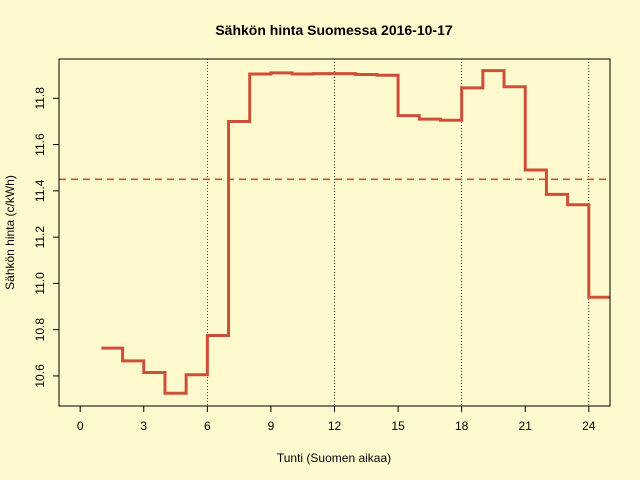 The image size is (640, 480). What do you see at coordinates (40, 376) in the screenshot?
I see `y-tick-label: 10.6` at bounding box center [40, 376].